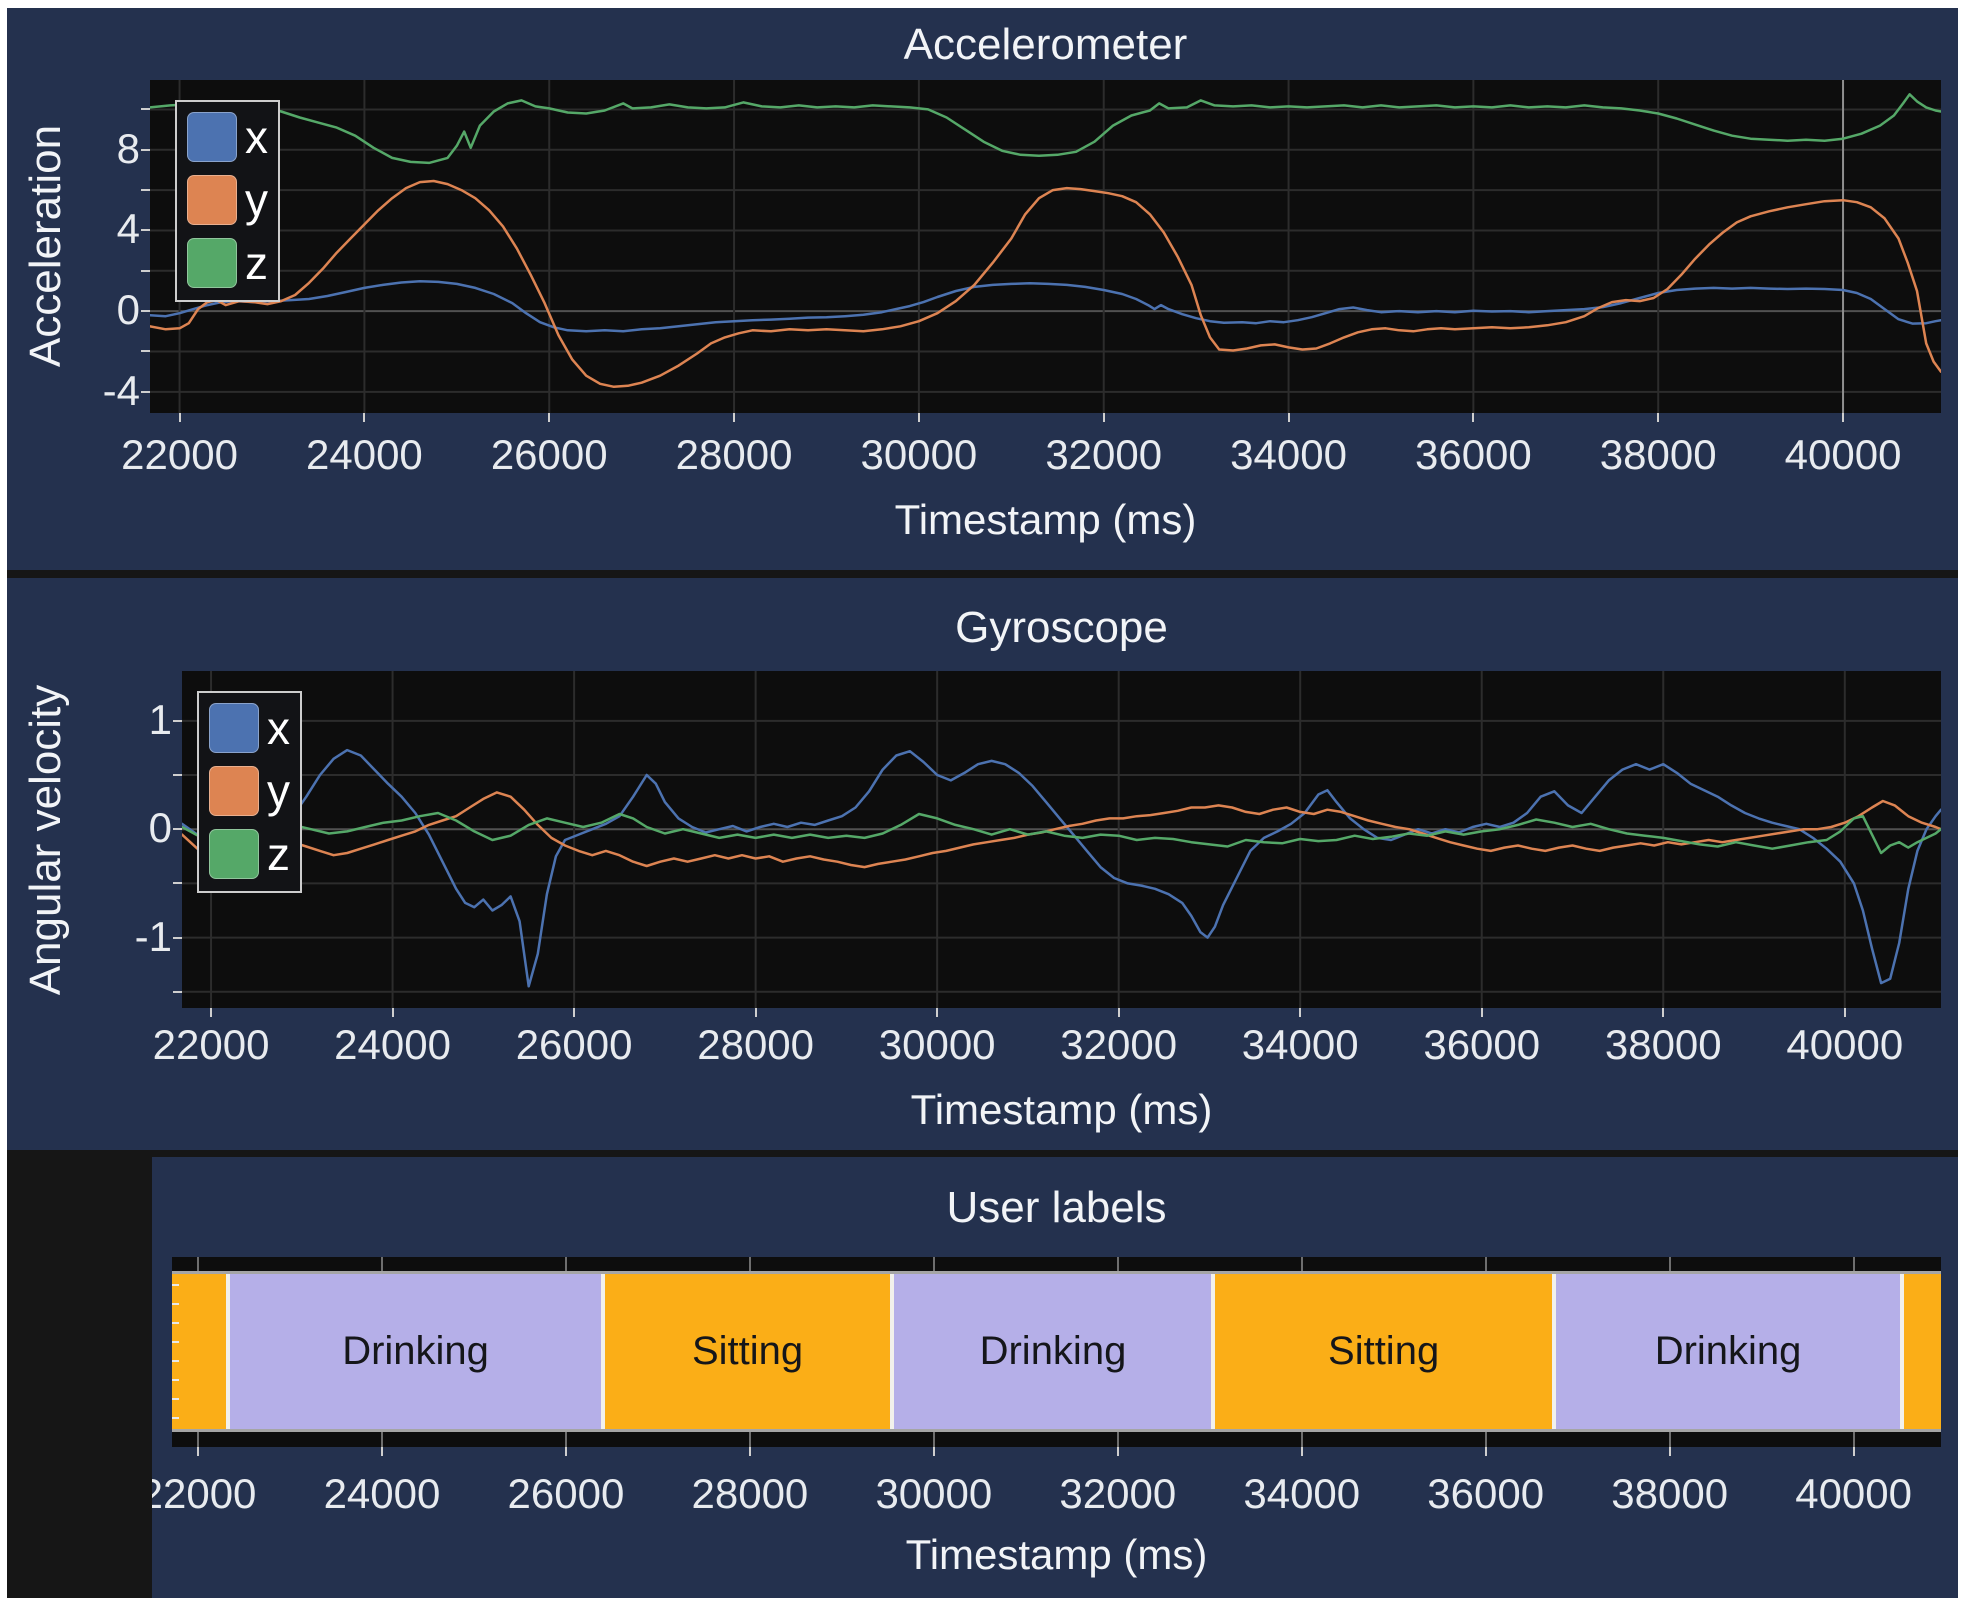 Image resolution: width=1966 pixels, height=1608 pixels. I want to click on y-tick-mark-0.5, so click(177, 775).